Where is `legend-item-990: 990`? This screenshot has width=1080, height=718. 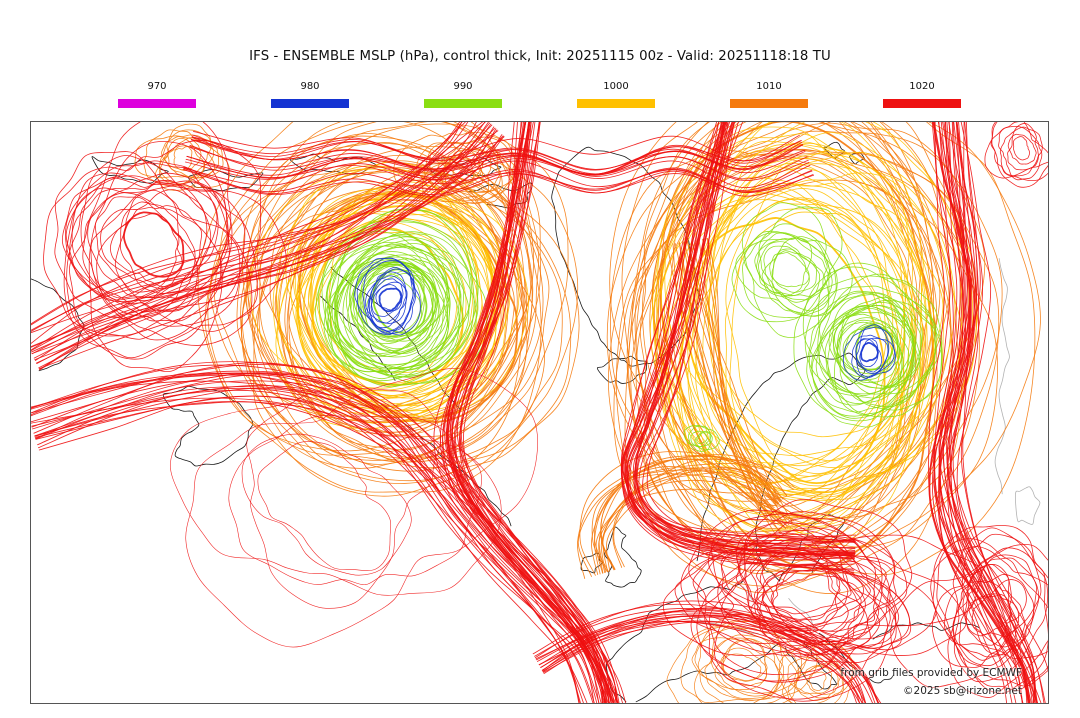
legend-item-990: 990 is located at coordinates (463, 94).